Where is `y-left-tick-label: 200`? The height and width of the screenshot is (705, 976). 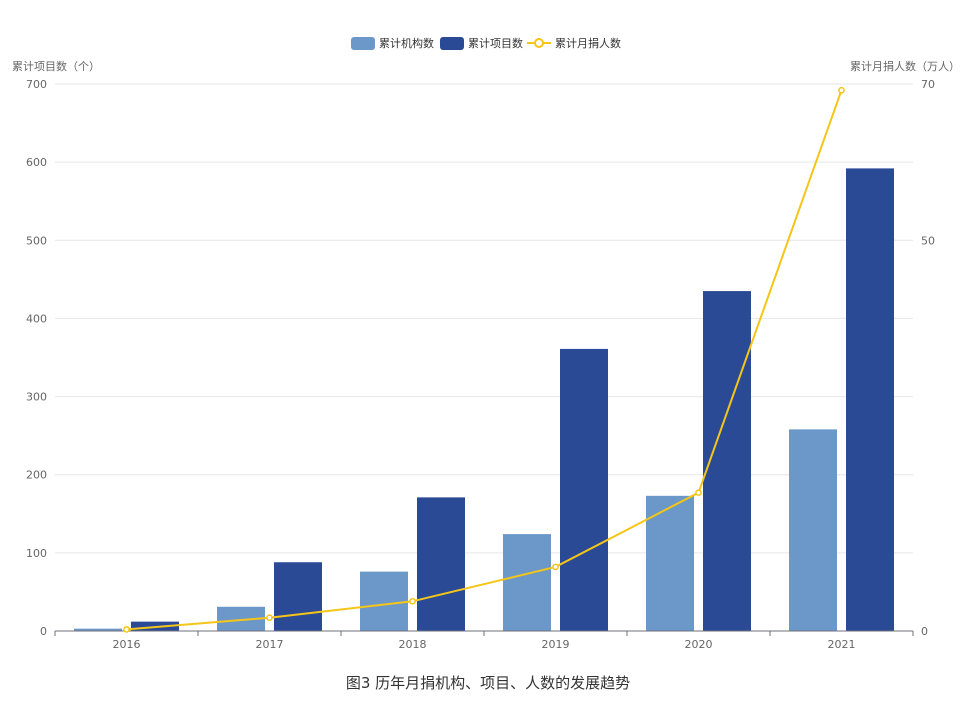
y-left-tick-label: 200 is located at coordinates (36, 475).